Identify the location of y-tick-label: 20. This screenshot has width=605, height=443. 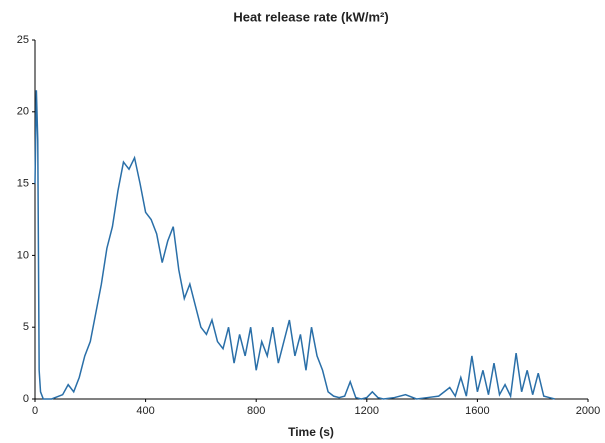
(23, 112).